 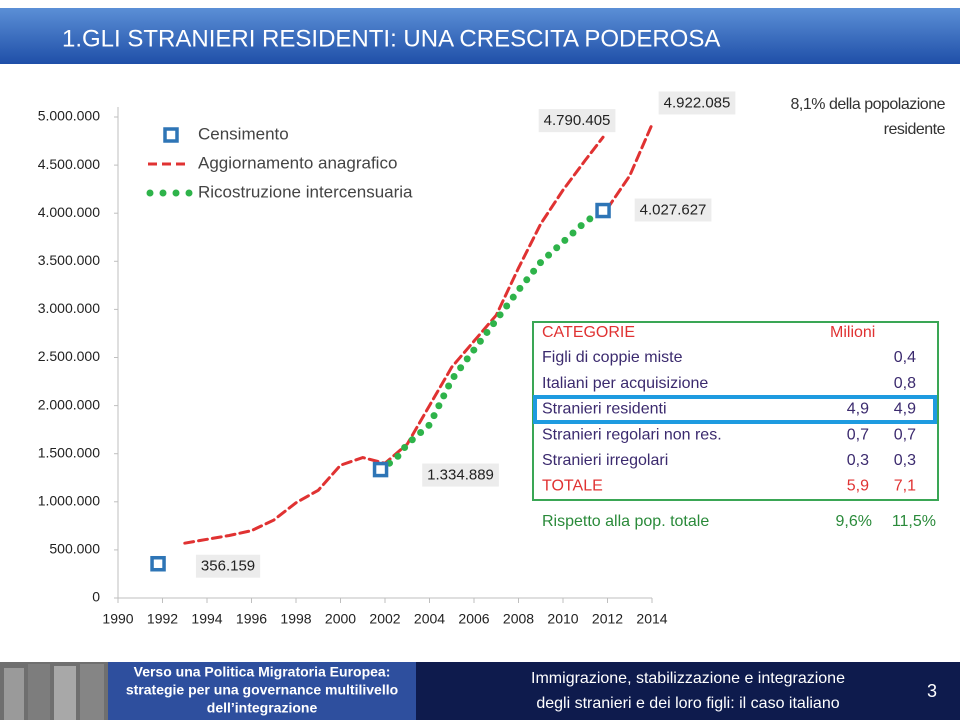 I want to click on y-tick-label: 0, so click(x=96, y=597).